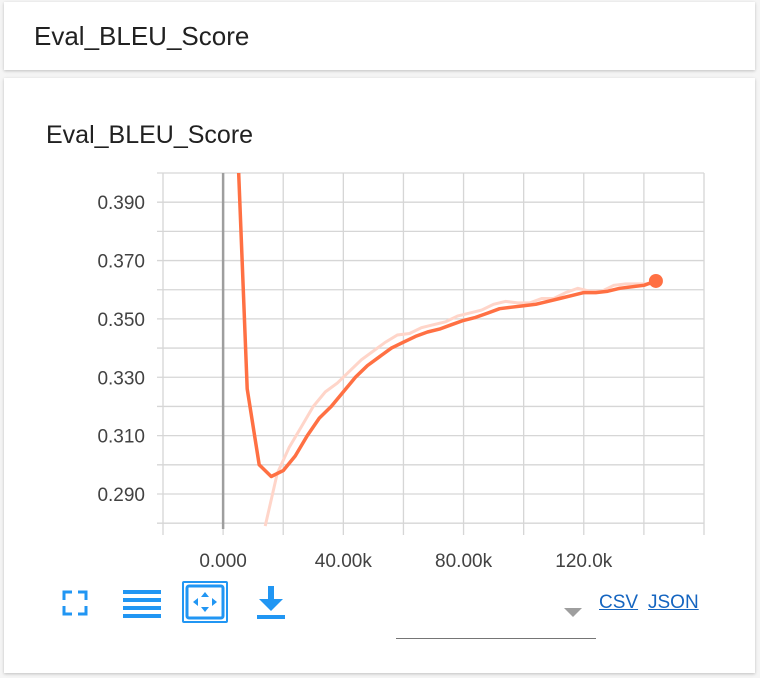 Image resolution: width=760 pixels, height=678 pixels. I want to click on fit-domain-icon, so click(205, 602).